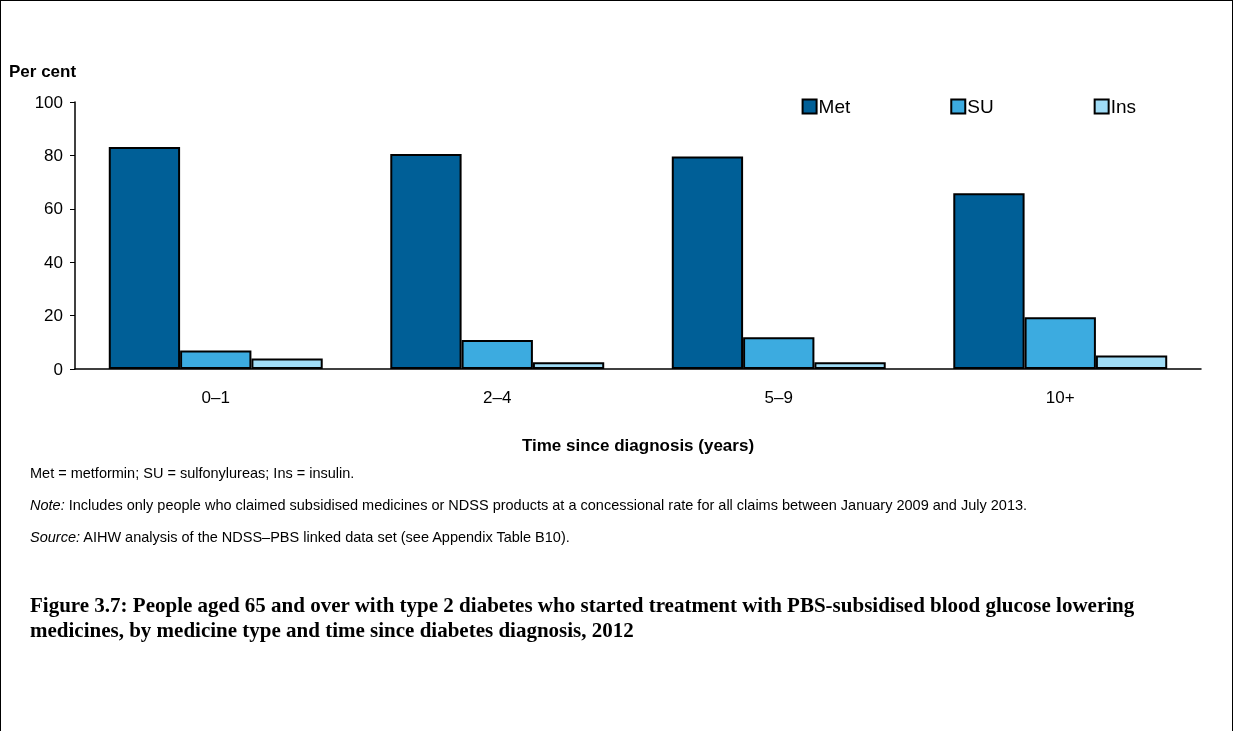  What do you see at coordinates (53, 262) in the screenshot?
I see `y-tick-label: 40` at bounding box center [53, 262].